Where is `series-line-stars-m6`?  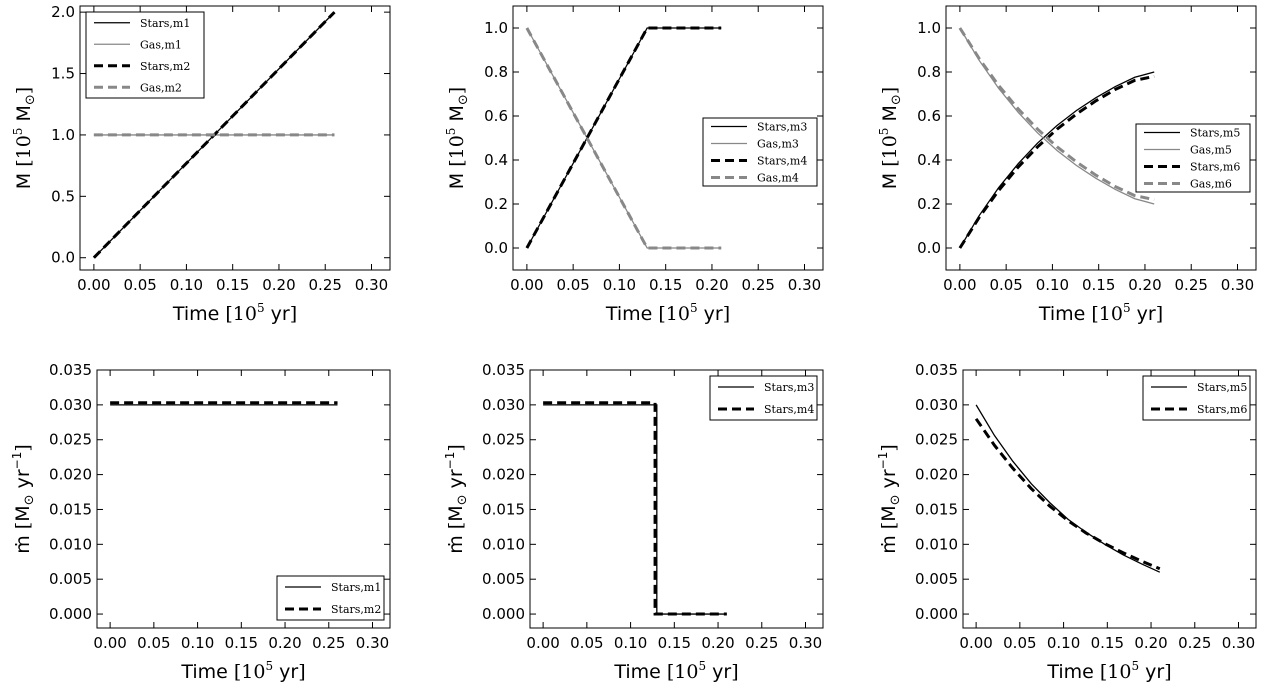
series-line-stars-m6 is located at coordinates (1056, 161).